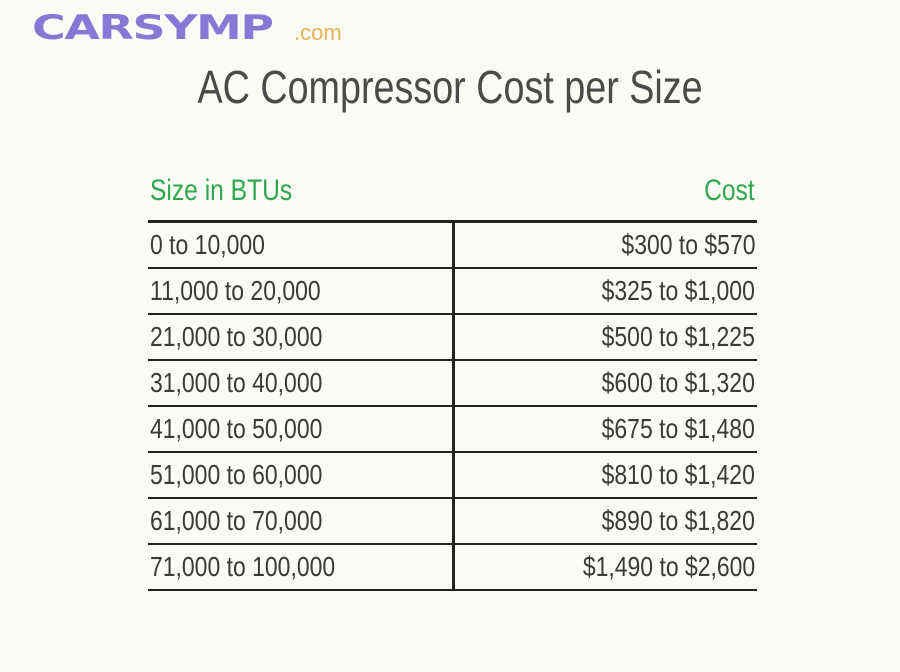 This screenshot has width=900, height=672. Describe the element at coordinates (221, 190) in the screenshot. I see `header-size-text: Size in BTUs` at that location.